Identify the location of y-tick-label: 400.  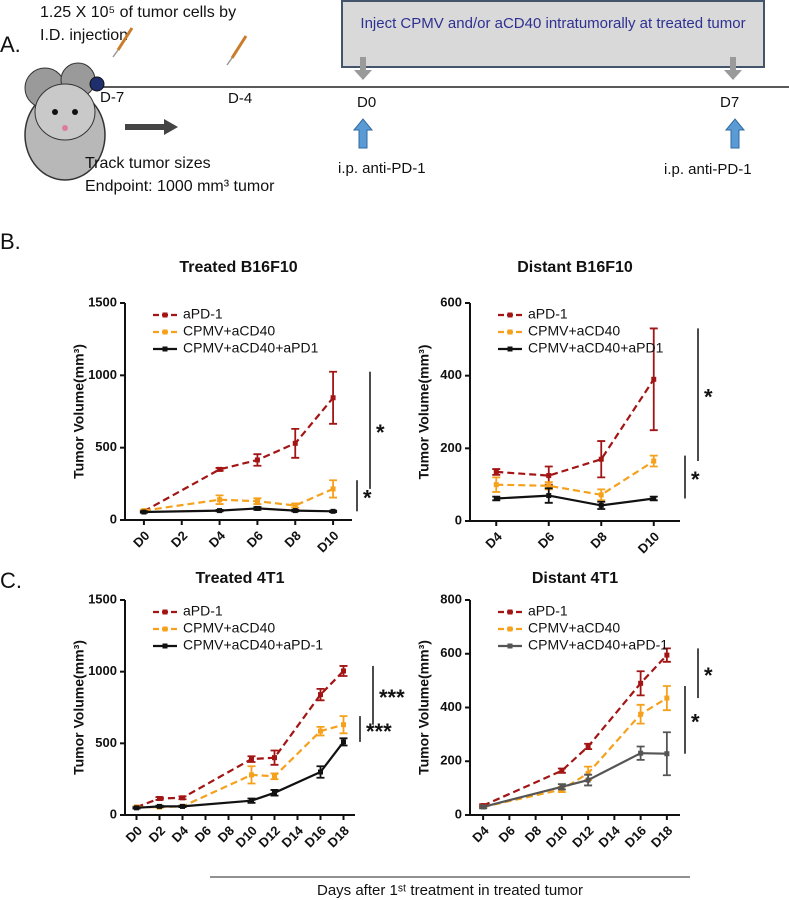
(451, 374).